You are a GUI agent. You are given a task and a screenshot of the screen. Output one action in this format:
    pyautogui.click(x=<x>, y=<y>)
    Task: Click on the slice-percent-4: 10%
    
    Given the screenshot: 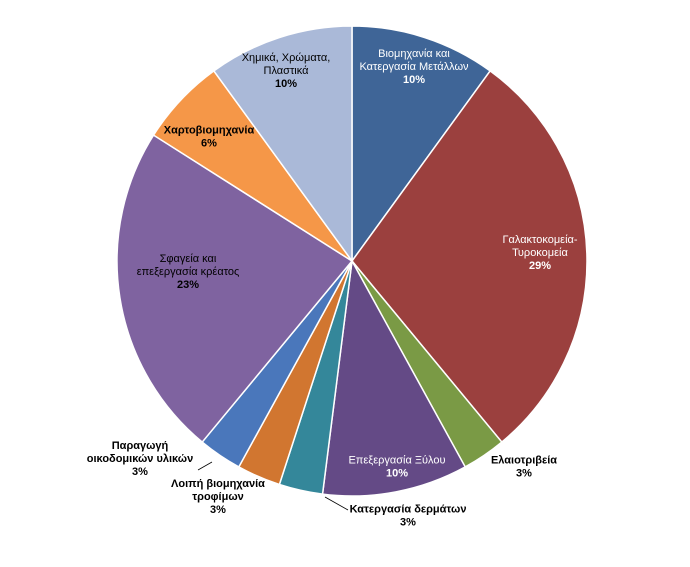 What is the action you would take?
    pyautogui.click(x=397, y=474)
    